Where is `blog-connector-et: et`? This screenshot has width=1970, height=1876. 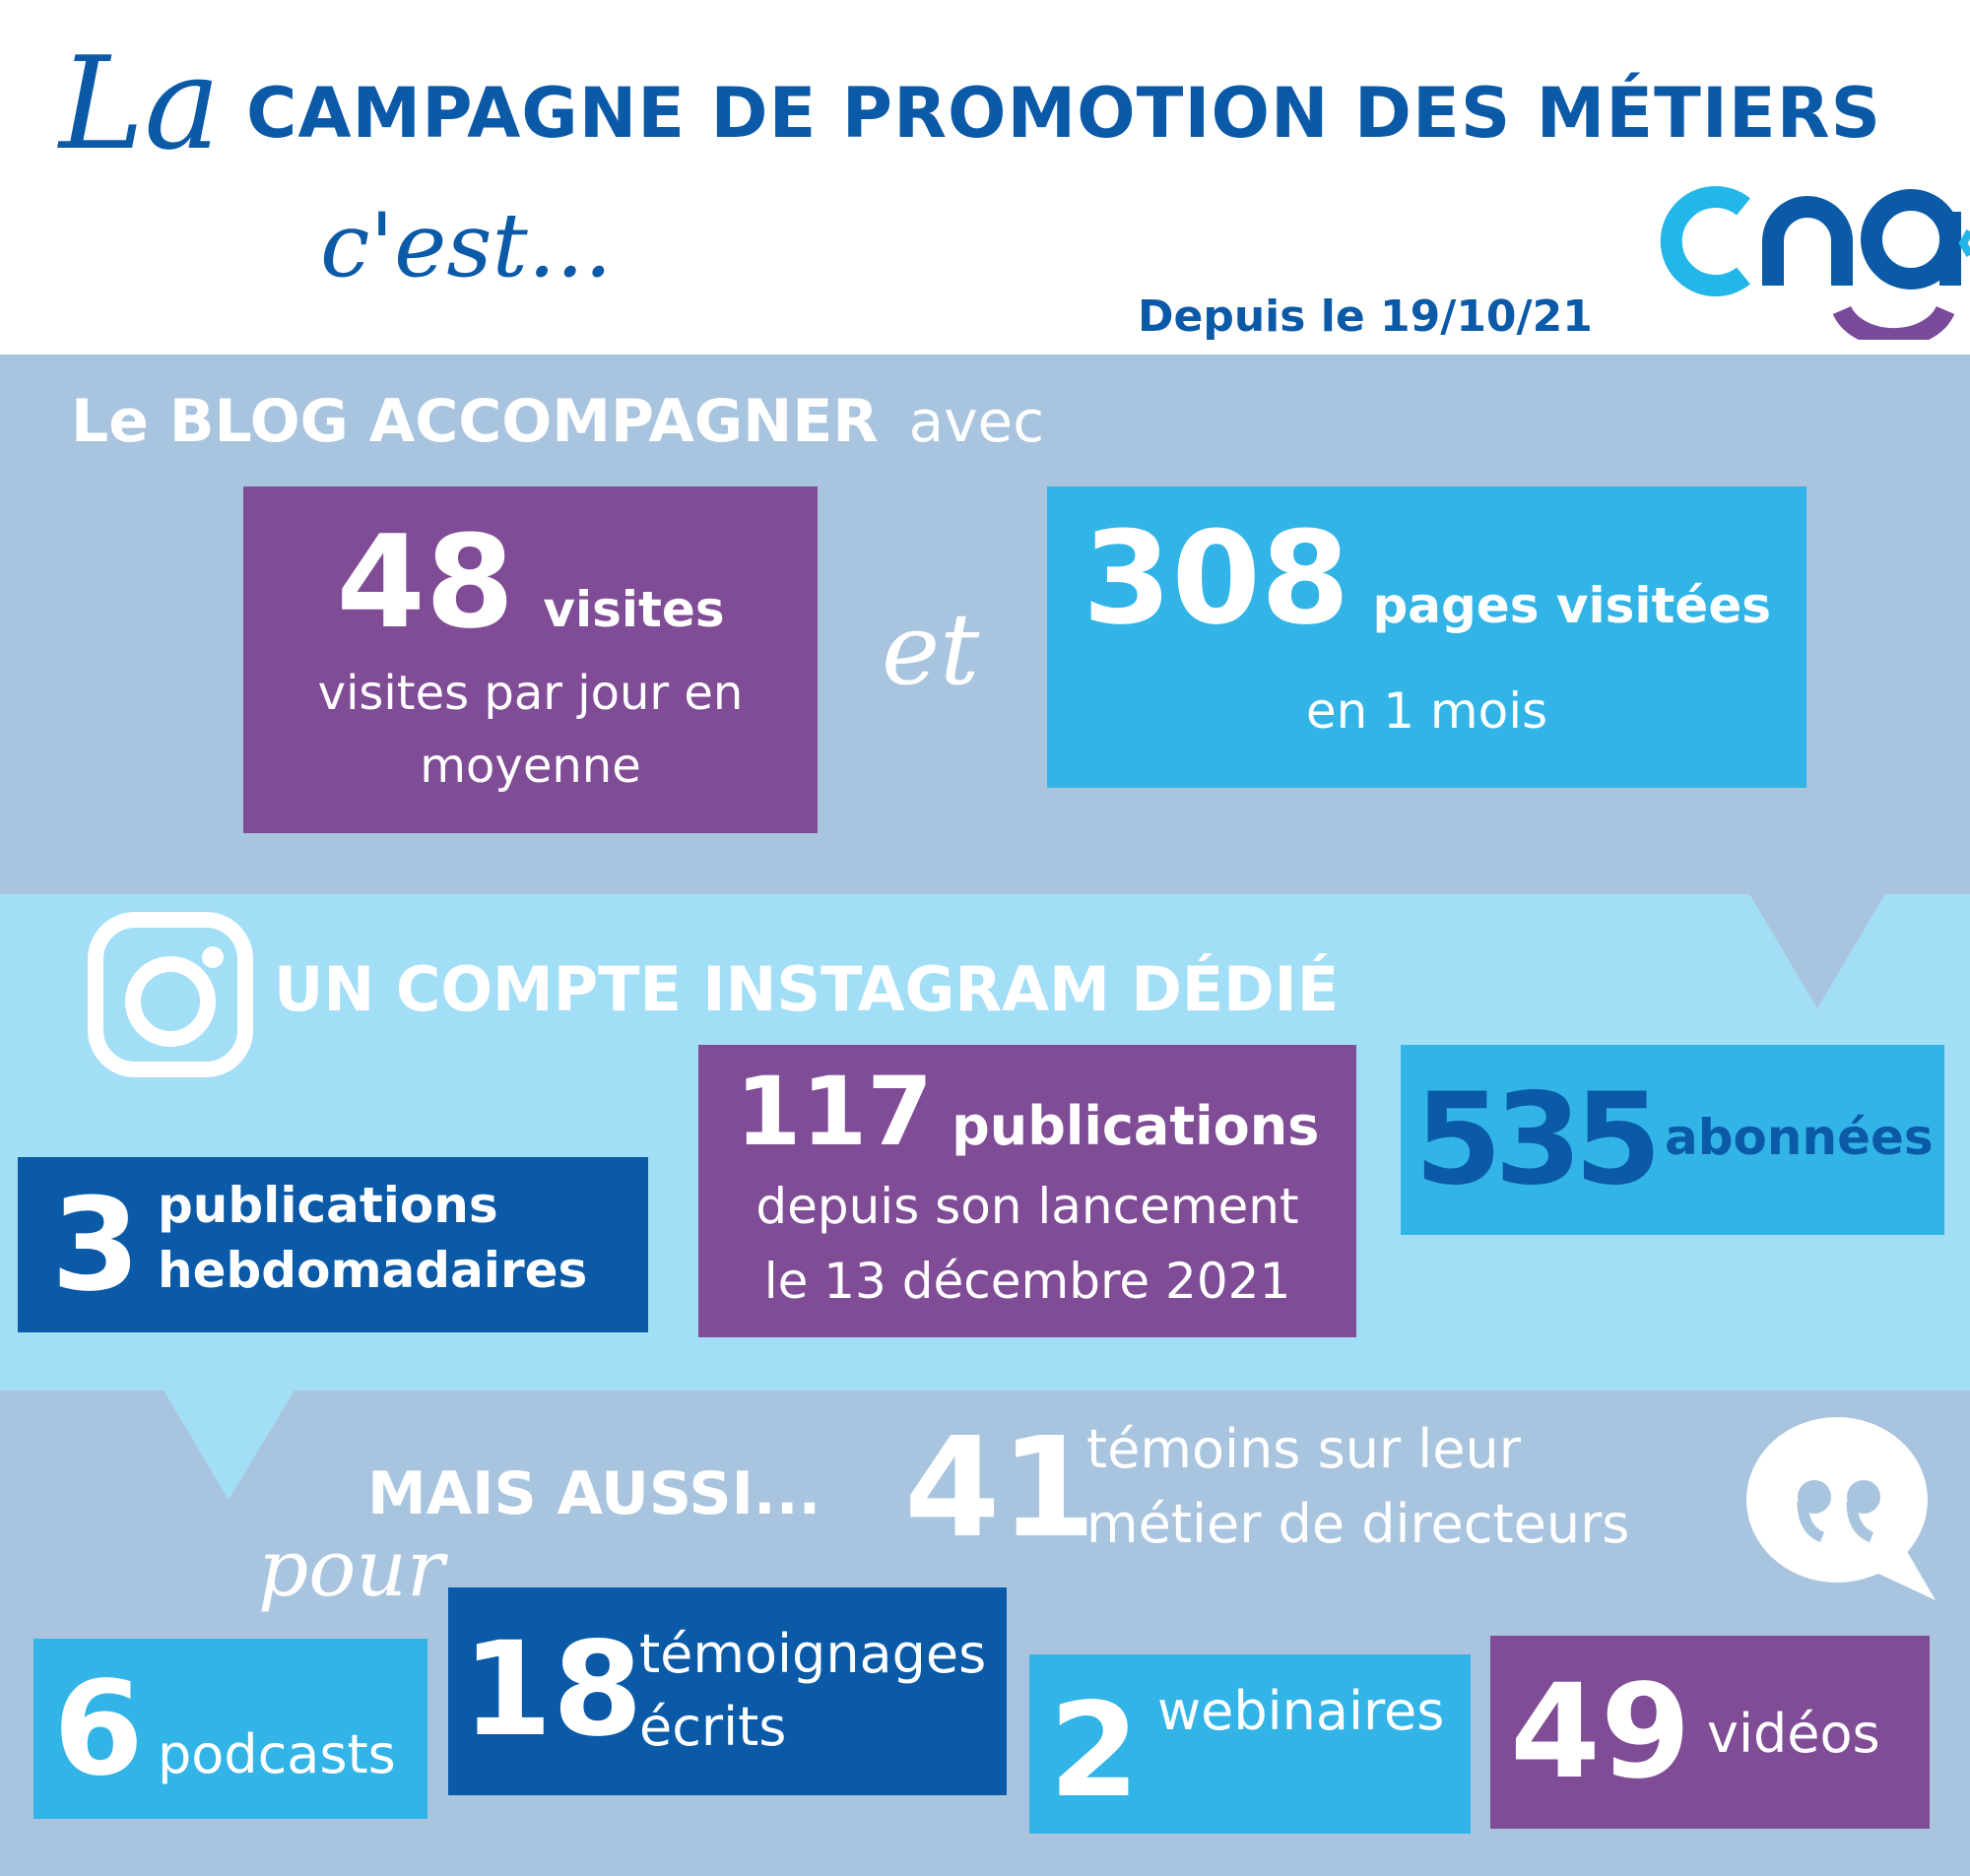
blog-connector-et: et is located at coordinates (931, 650).